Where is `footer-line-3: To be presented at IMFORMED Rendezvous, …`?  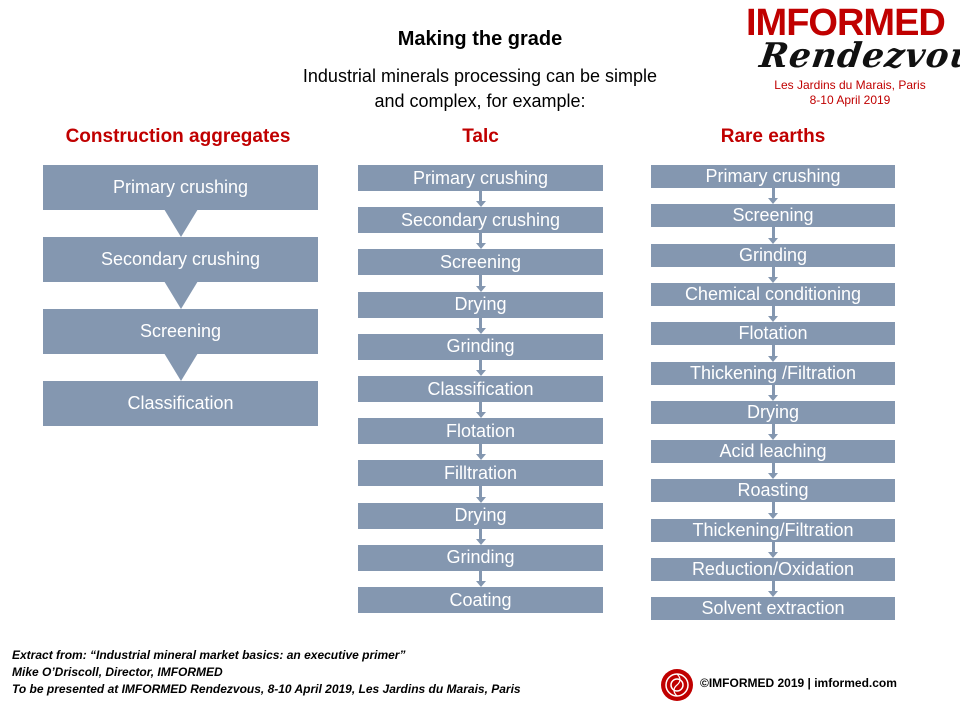
footer-line-3: To be presented at IMFORMED Rendezvous, … is located at coordinates (266, 689).